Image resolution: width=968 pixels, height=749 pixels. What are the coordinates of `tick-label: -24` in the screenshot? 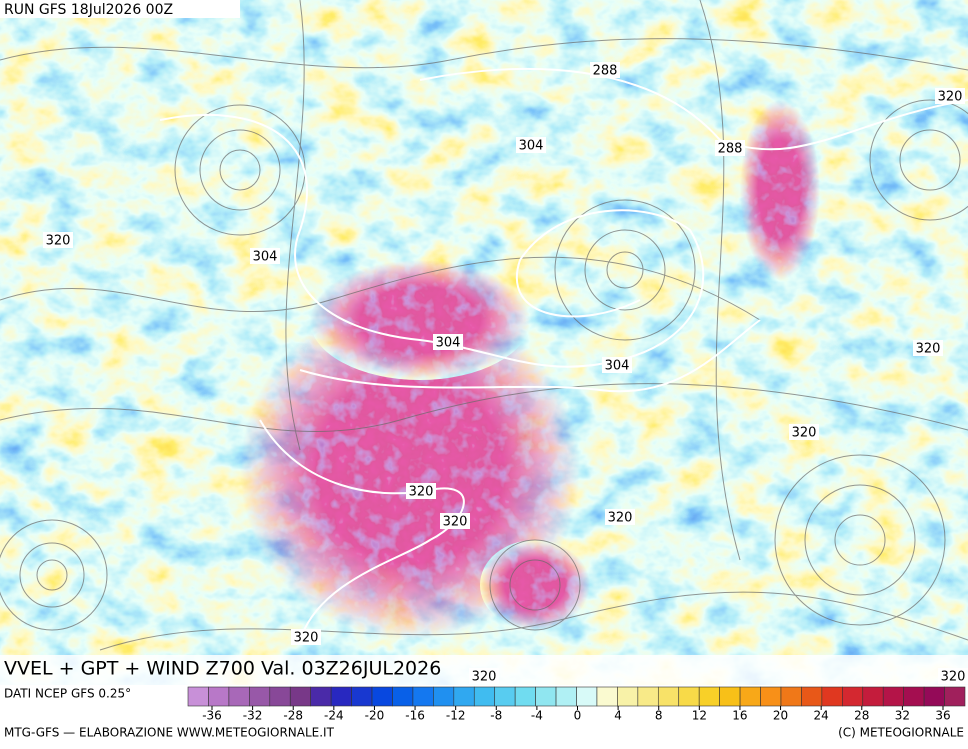 It's located at (334, 716).